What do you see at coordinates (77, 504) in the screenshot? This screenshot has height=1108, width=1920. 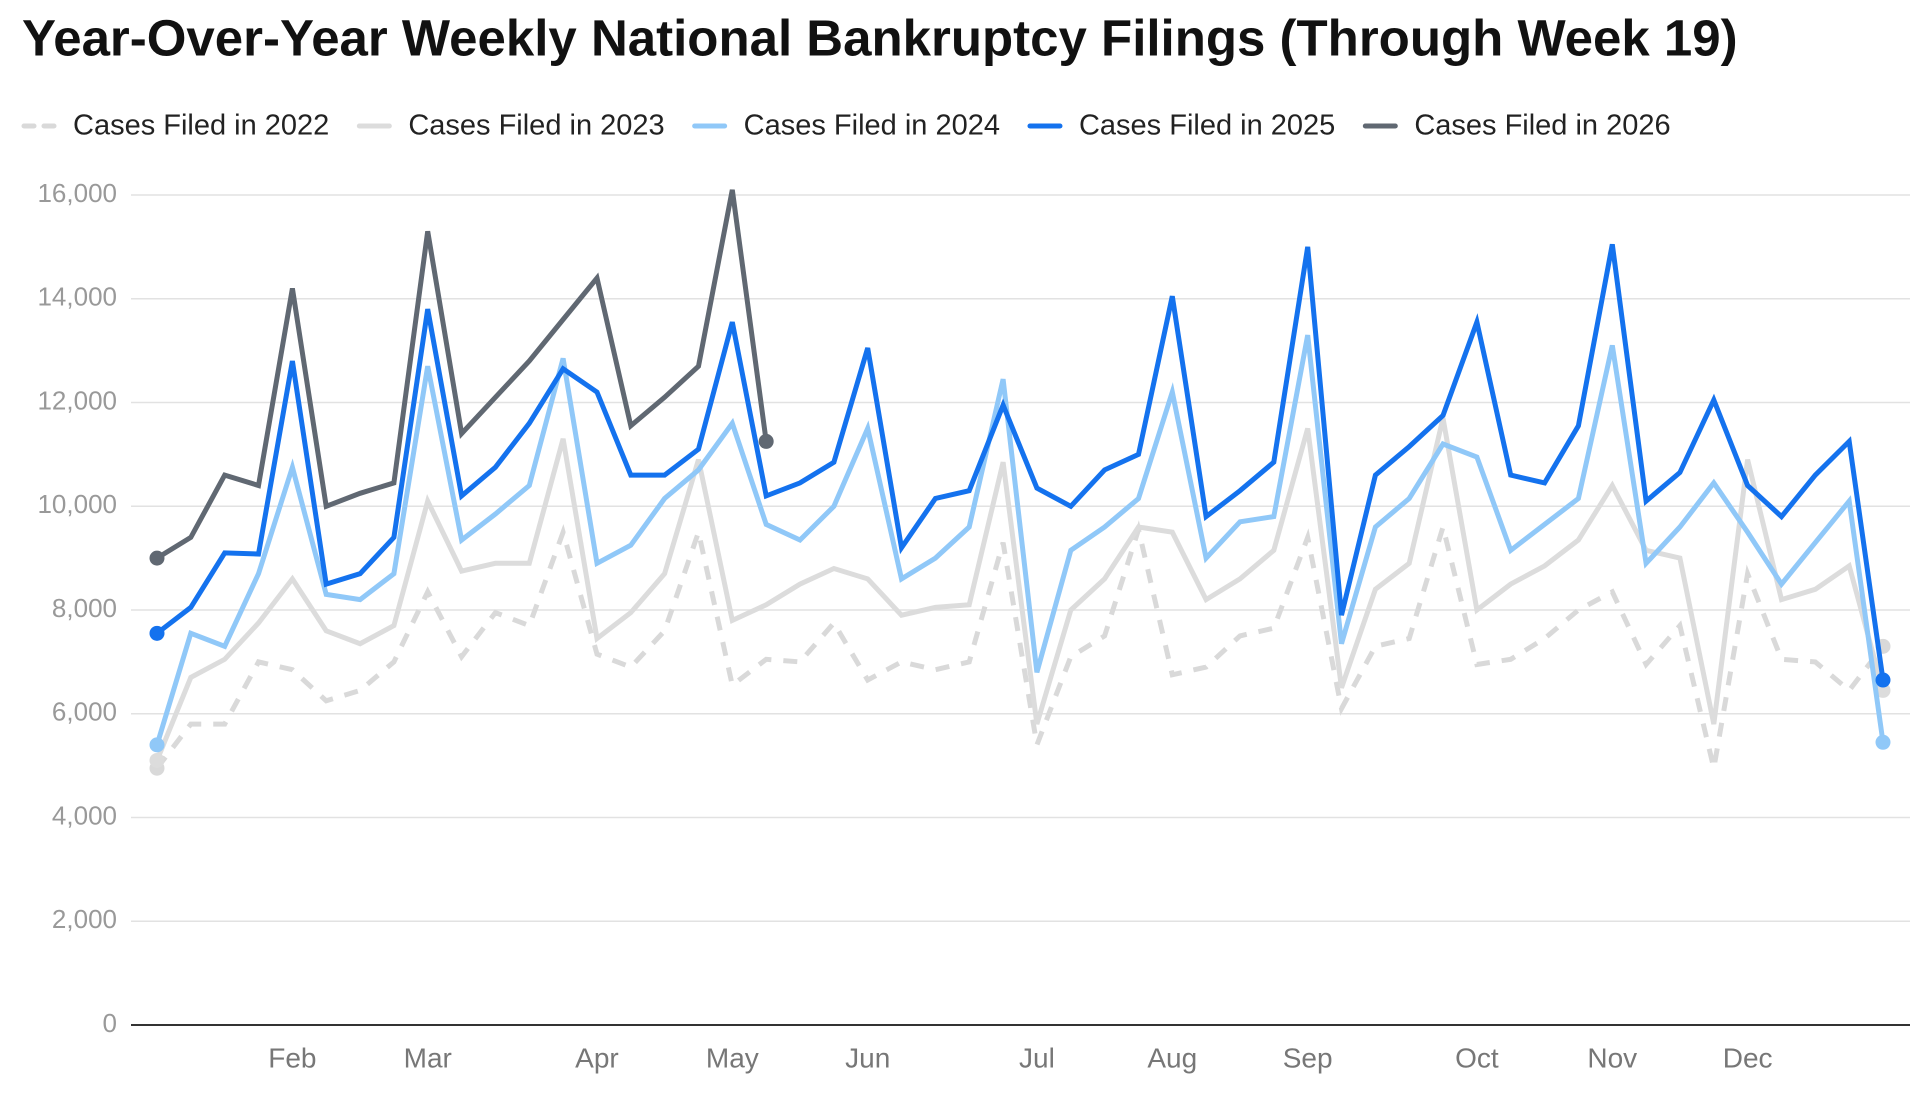 I see `y-tick-label: 10,000` at bounding box center [77, 504].